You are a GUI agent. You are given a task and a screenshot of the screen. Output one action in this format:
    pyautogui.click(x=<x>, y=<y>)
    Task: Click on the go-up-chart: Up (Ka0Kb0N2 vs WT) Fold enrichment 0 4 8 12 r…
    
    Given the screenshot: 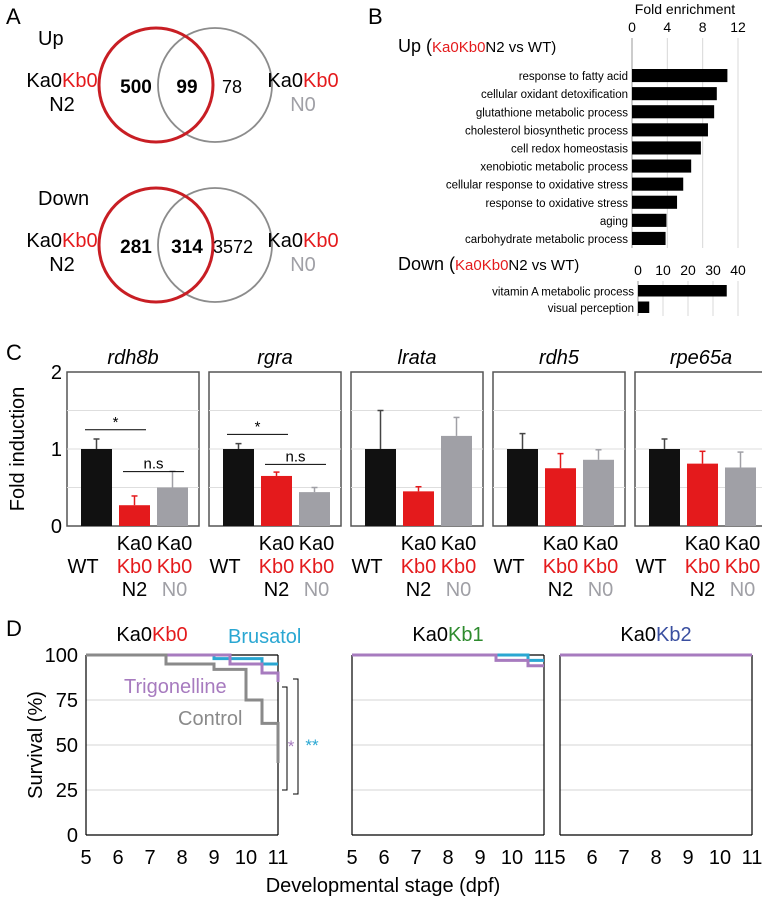 What is the action you would take?
    pyautogui.click(x=572, y=124)
    